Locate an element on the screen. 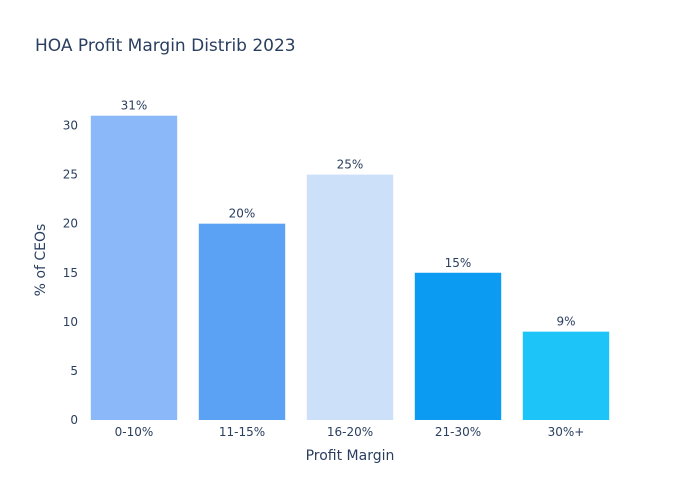  bar-value-label: 20% is located at coordinates (242, 214).